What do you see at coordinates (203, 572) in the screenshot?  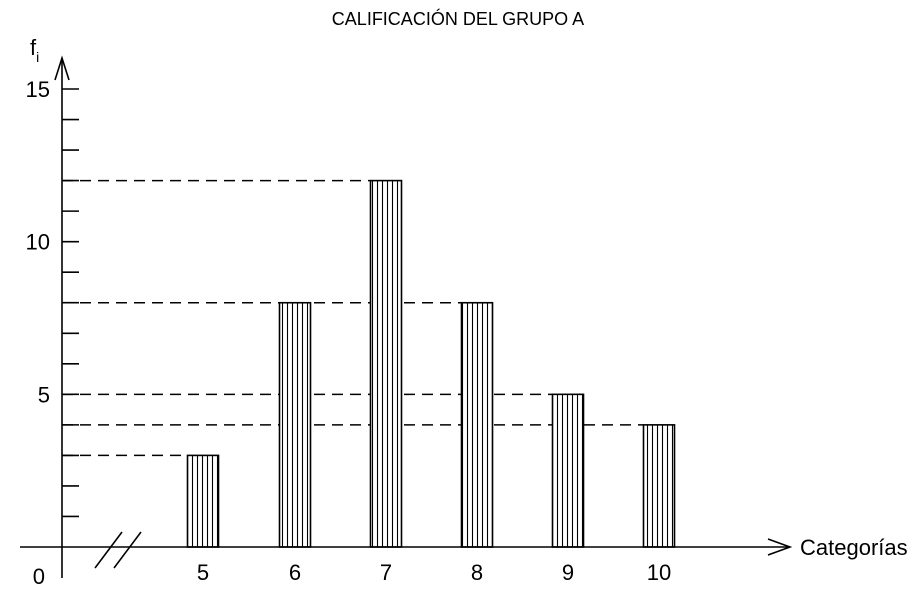 I see `x-tick-label-5: 5` at bounding box center [203, 572].